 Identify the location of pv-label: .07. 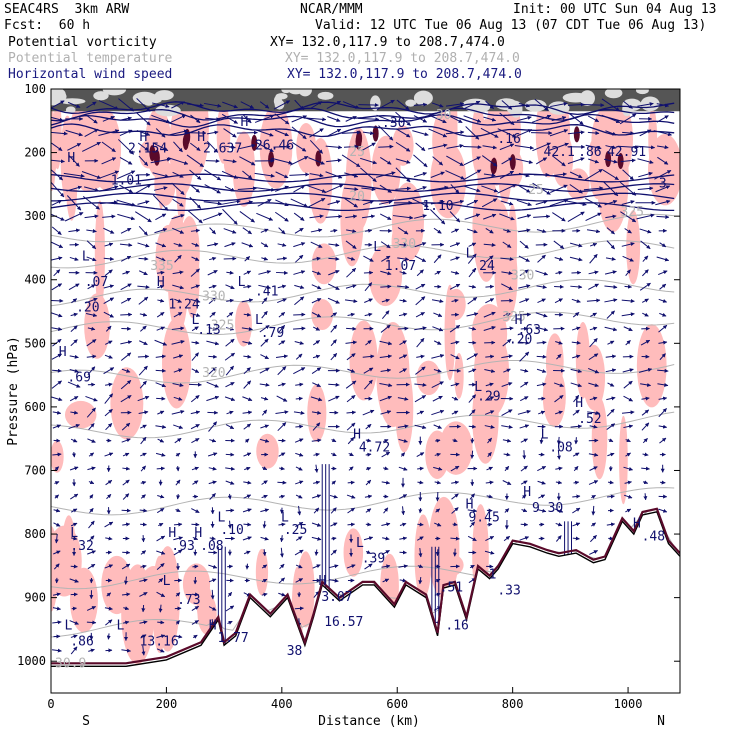
(96, 282).